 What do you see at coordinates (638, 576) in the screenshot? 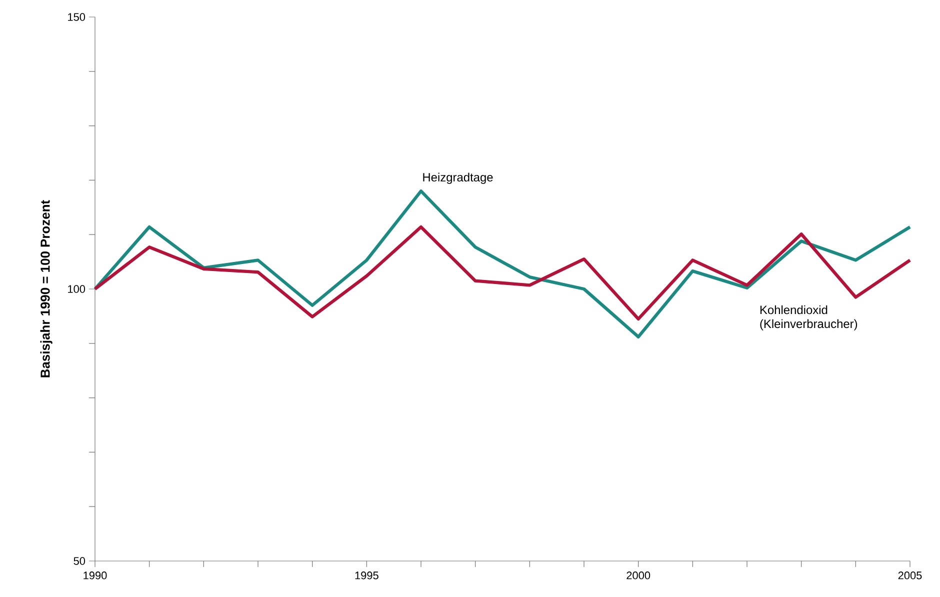
I see `x-tick-label: 2000` at bounding box center [638, 576].